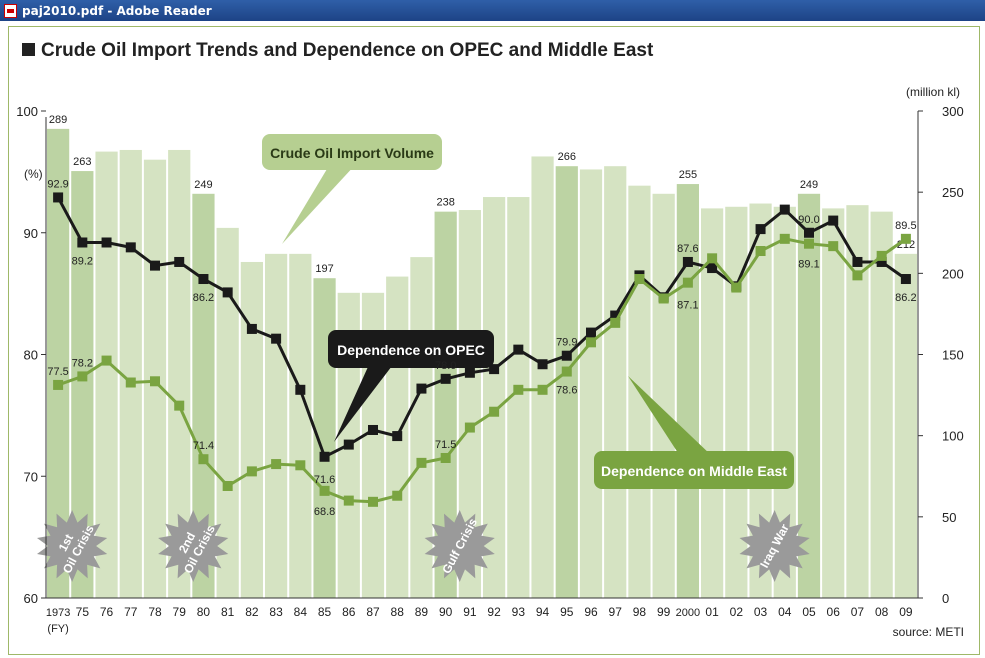  I want to click on pdf-icon, so click(10, 10).